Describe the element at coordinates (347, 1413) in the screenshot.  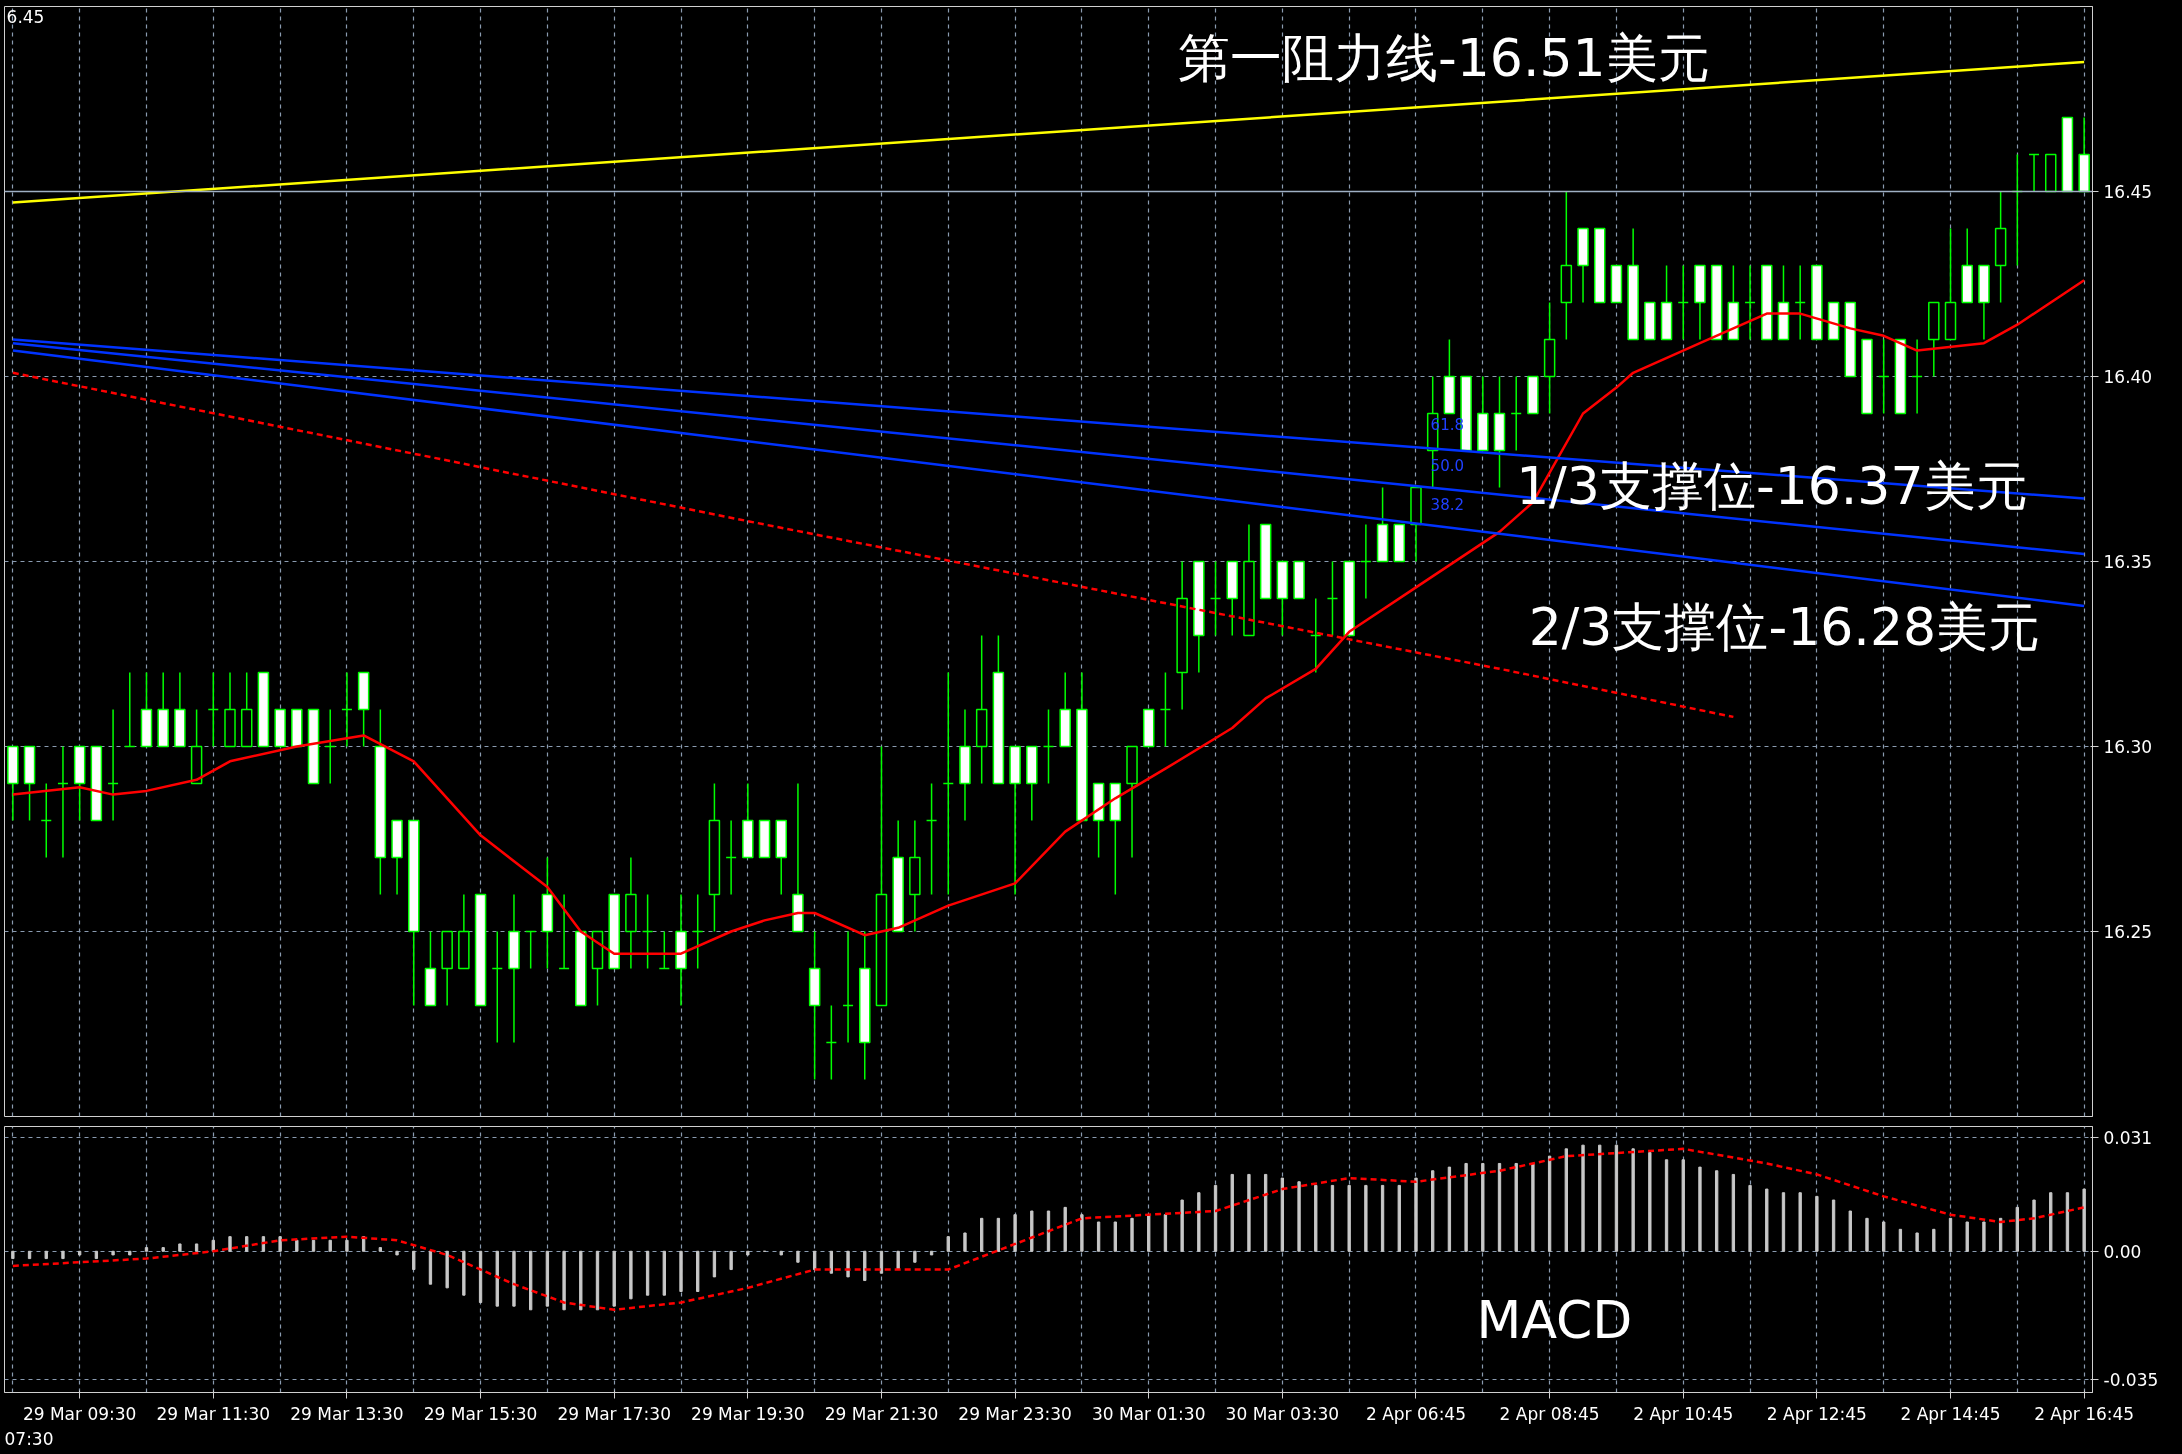
I see `x-tick-label: 29 Mar 13:30` at that location.